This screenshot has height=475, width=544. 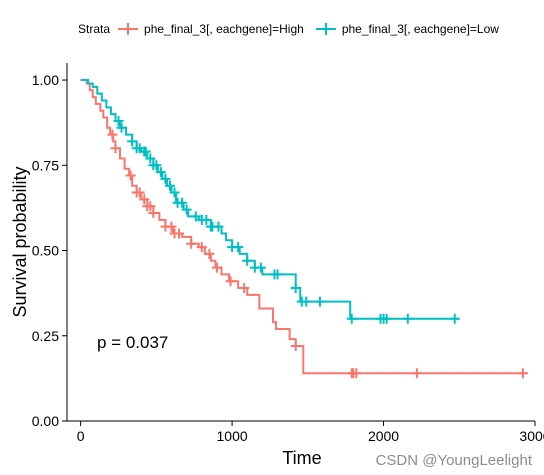 What do you see at coordinates (45, 165) in the screenshot?
I see `y-tick-label: 0.75` at bounding box center [45, 165].